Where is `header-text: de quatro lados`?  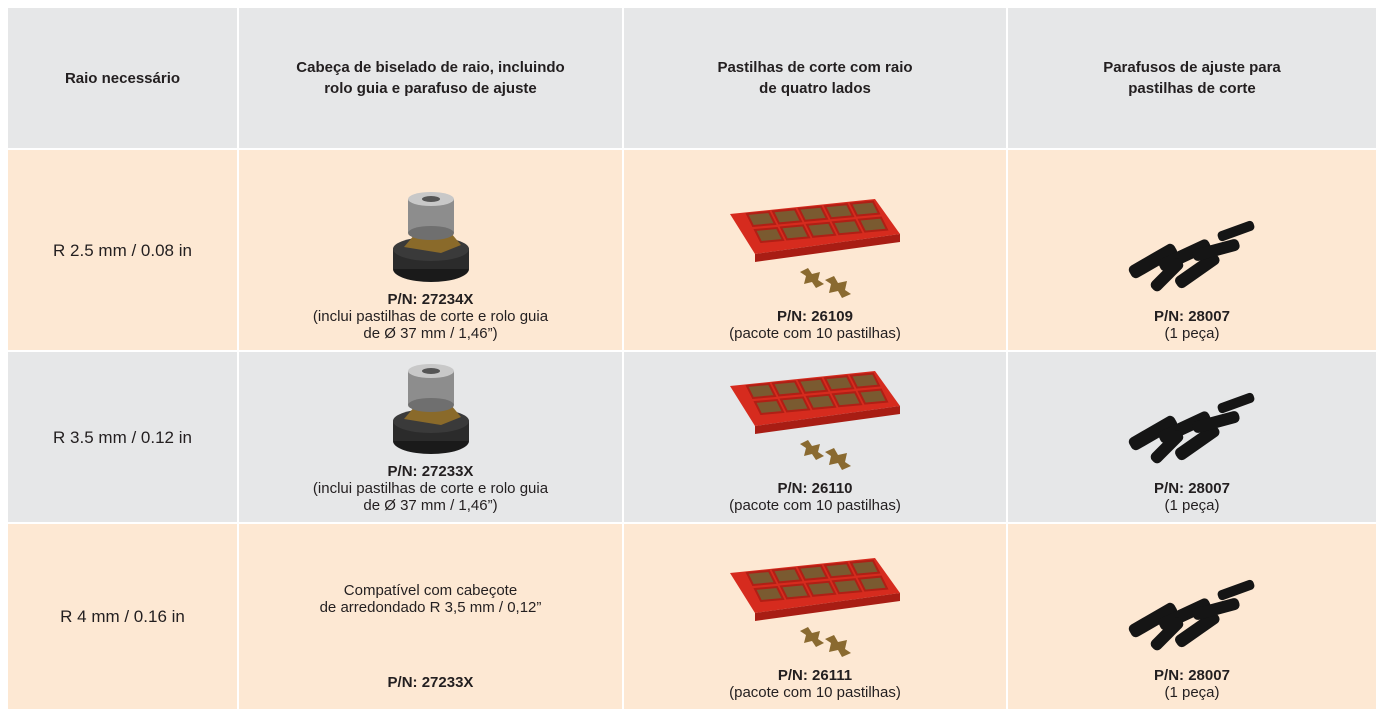 header-text: de quatro lados is located at coordinates (815, 88).